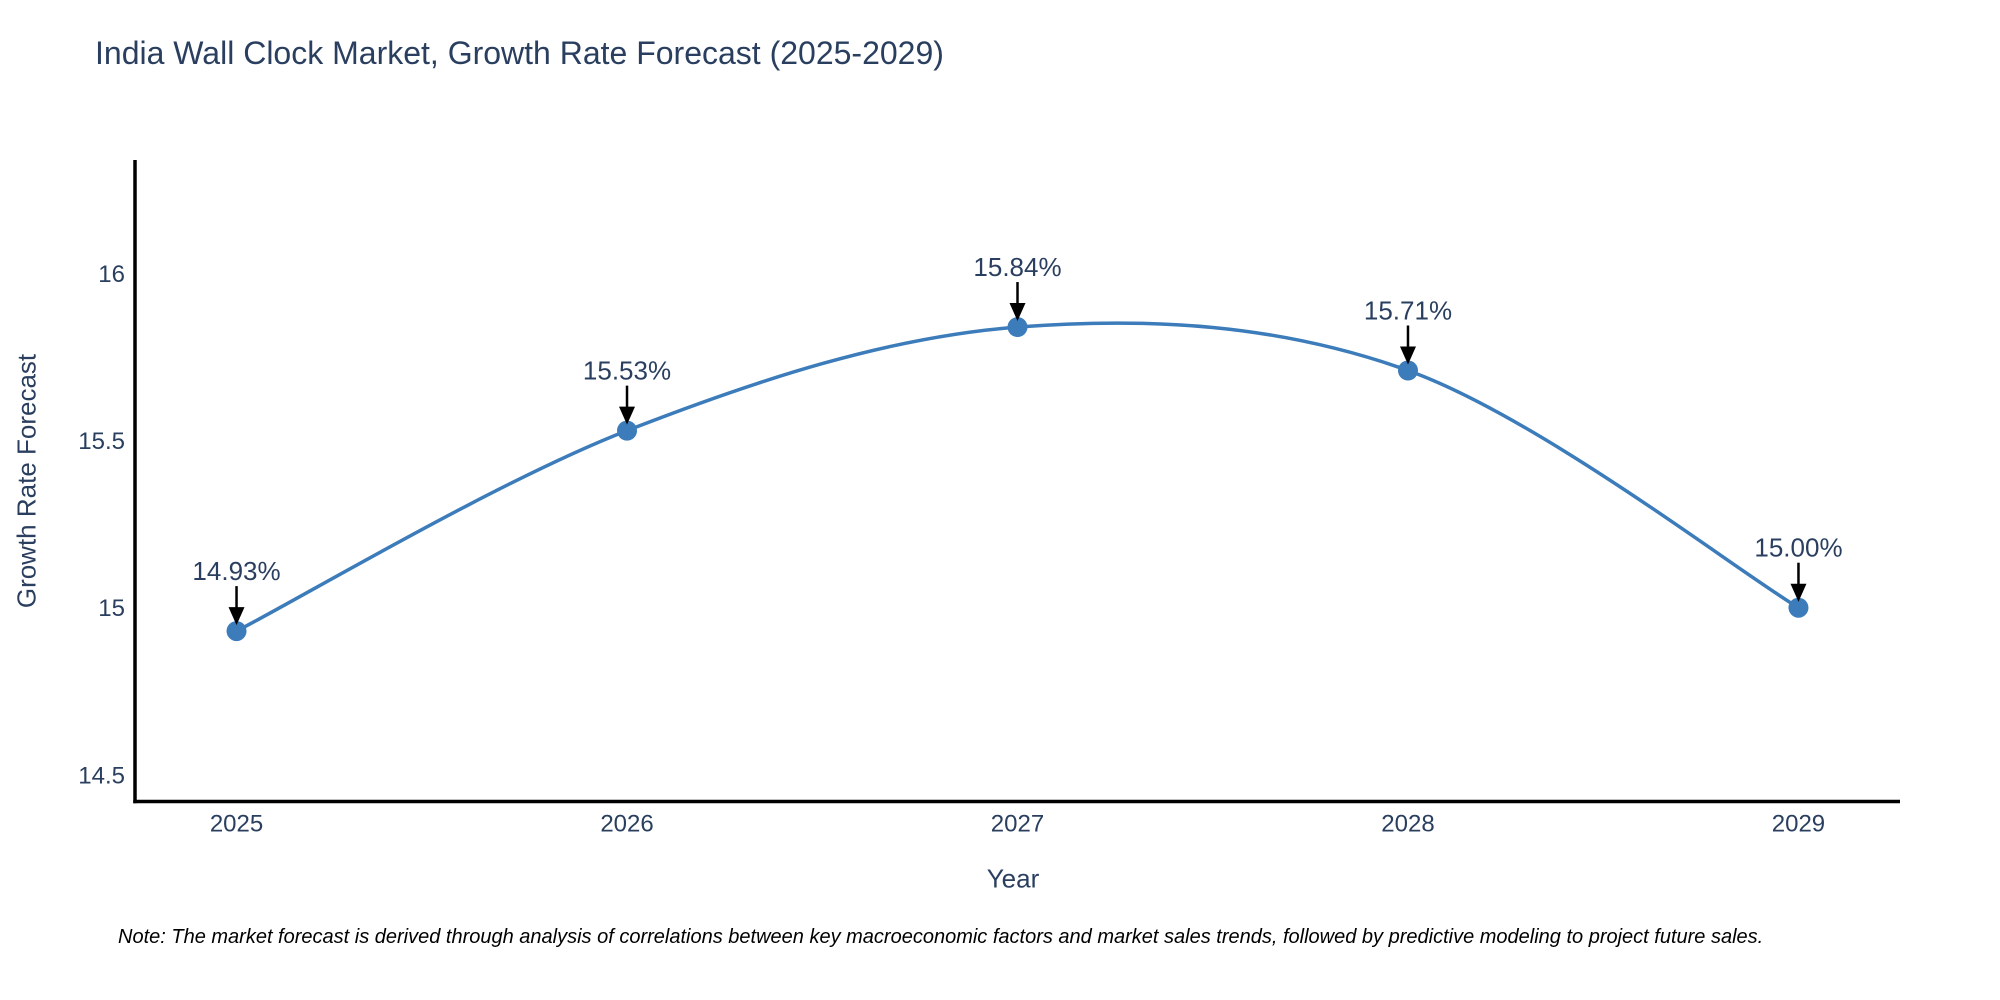 The image size is (2000, 1000). Describe the element at coordinates (111, 608) in the screenshot. I see `y-tick-label: 15` at that location.